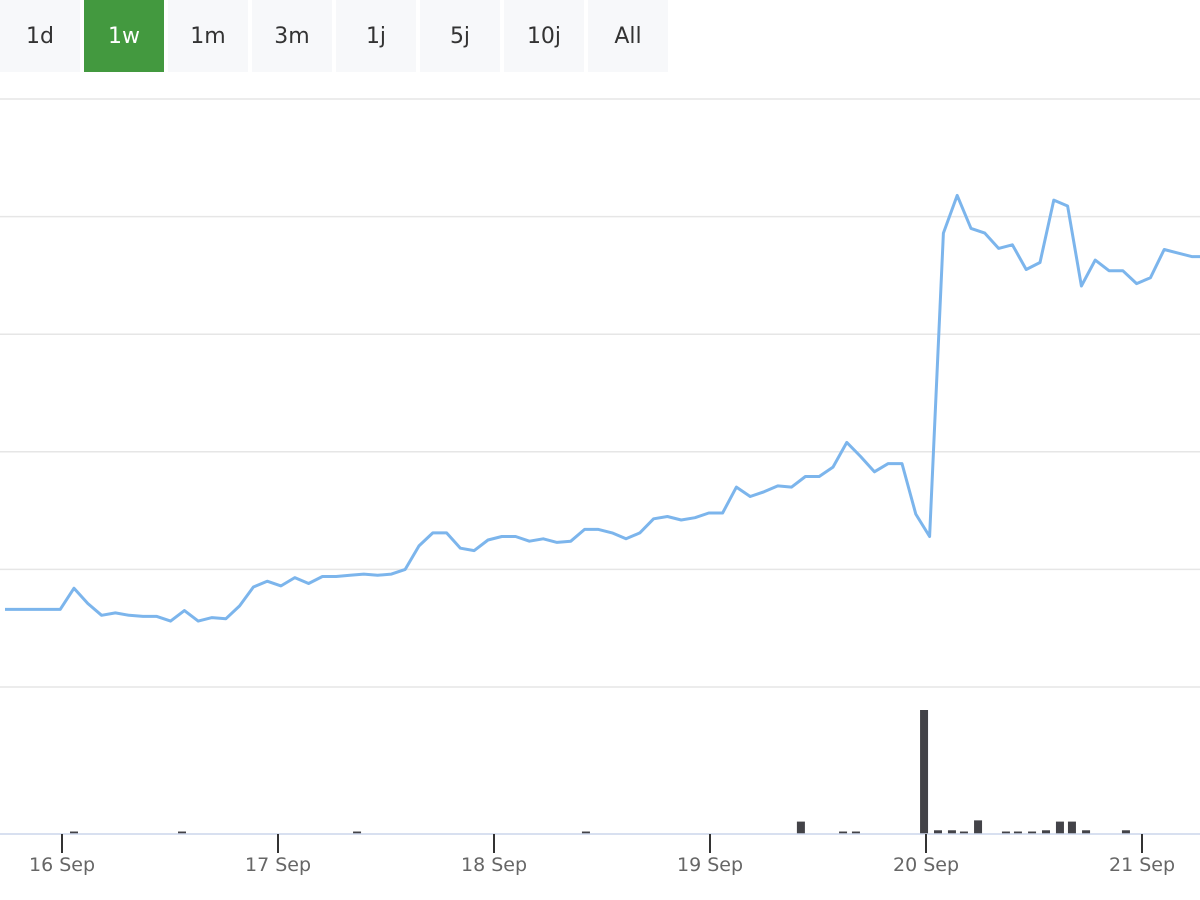  What do you see at coordinates (602, 855) in the screenshot?
I see `x-axis: 16 Sep 17 Sep 18 Sep 19 Sep 20 Sep 21 Sep` at bounding box center [602, 855].